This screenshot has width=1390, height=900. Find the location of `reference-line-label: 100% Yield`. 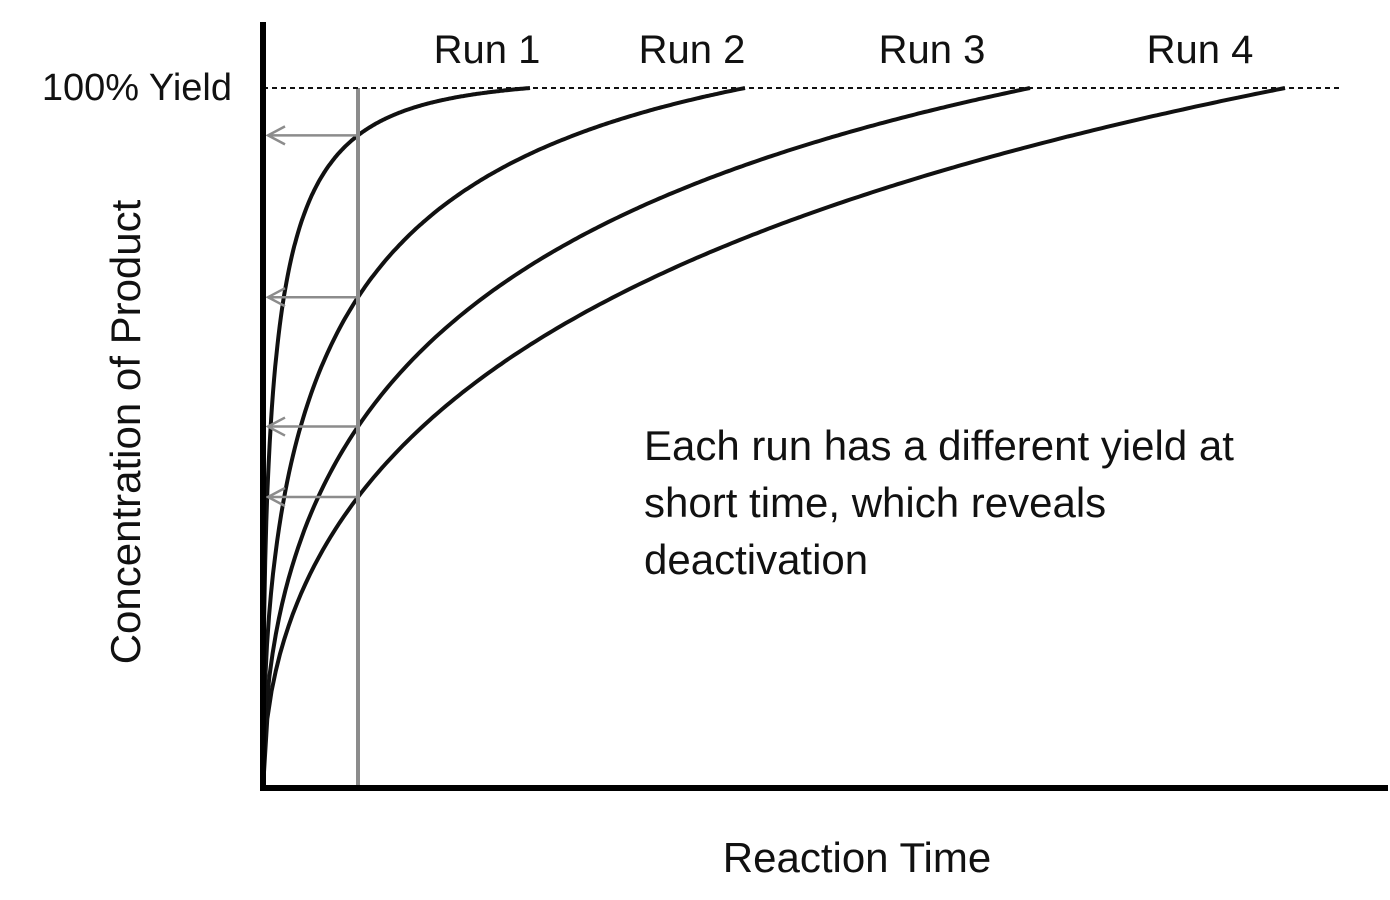

reference-line-label: 100% Yield is located at coordinates (137, 88).